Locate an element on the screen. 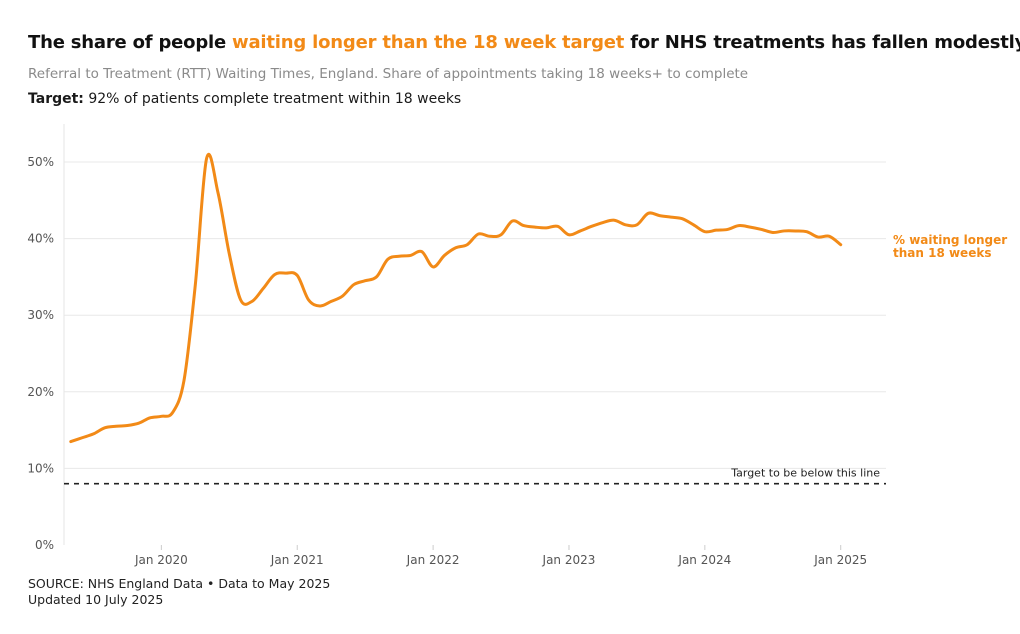 The height and width of the screenshot is (634, 1020). series-label: % waiting longer than 18 weeks is located at coordinates (950, 246).